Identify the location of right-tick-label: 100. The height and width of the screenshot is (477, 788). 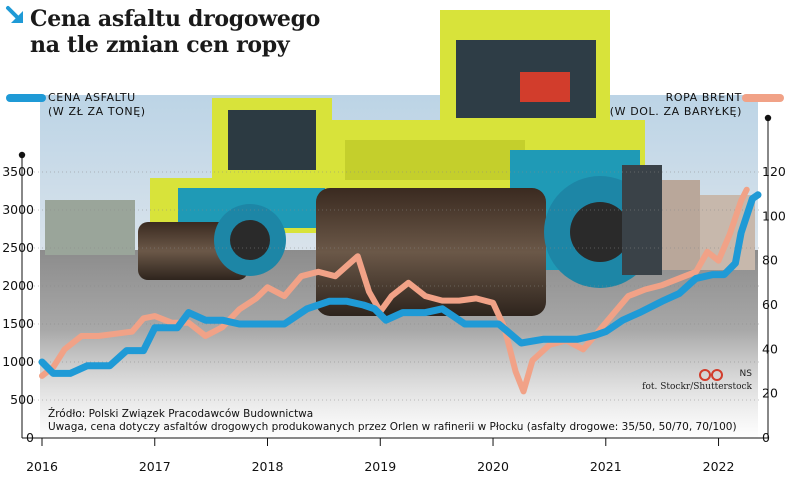
(774, 215).